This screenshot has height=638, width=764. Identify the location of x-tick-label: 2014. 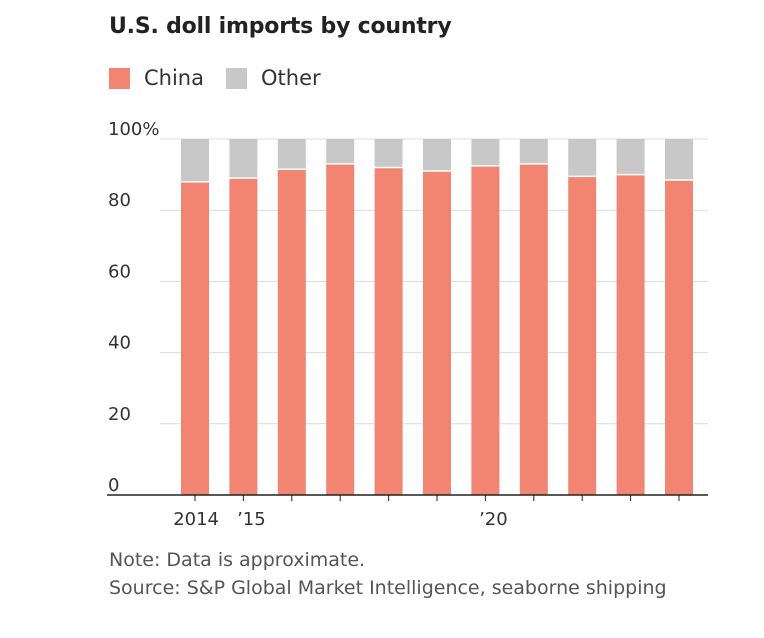
(196, 519).